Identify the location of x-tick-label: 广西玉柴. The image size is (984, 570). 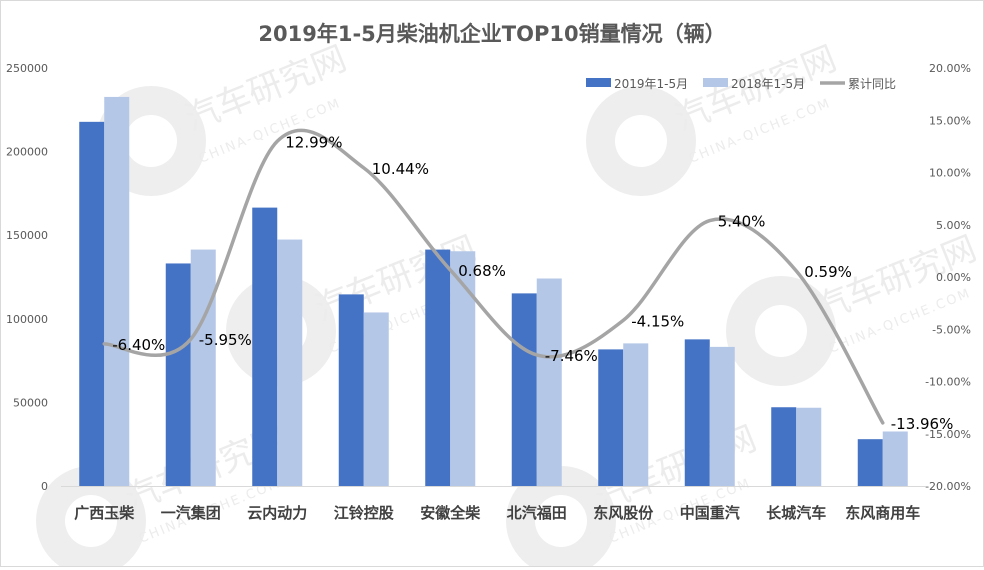
(104, 513).